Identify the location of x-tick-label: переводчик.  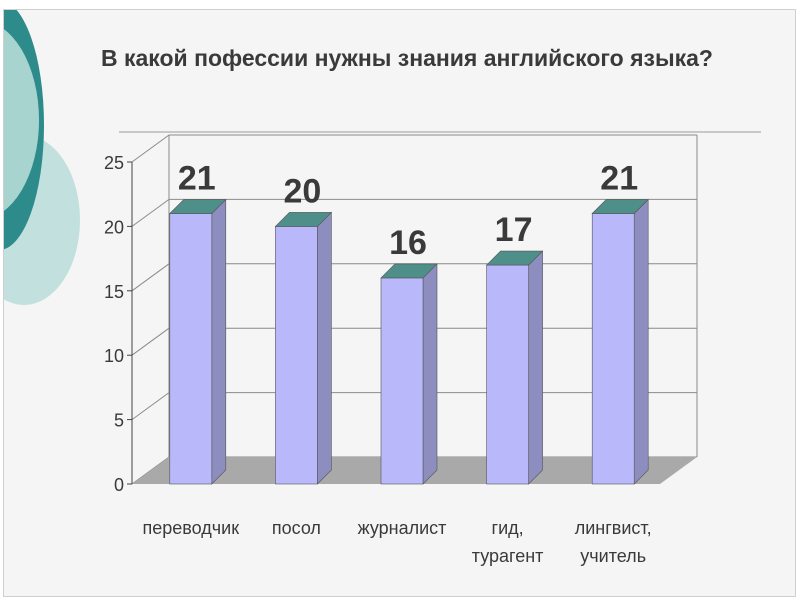
(191, 528).